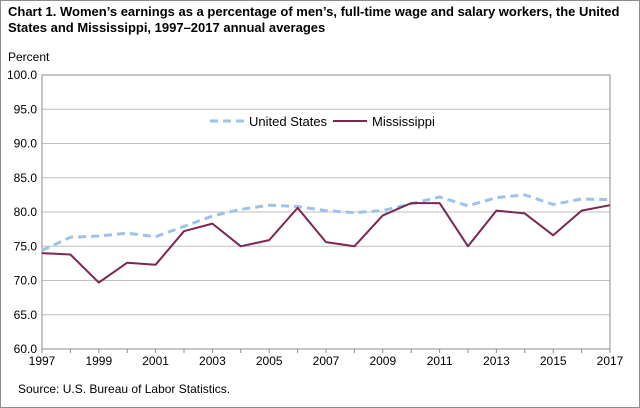 The height and width of the screenshot is (408, 640). Describe the element at coordinates (553, 361) in the screenshot. I see `x-tick-label: 2015` at that location.